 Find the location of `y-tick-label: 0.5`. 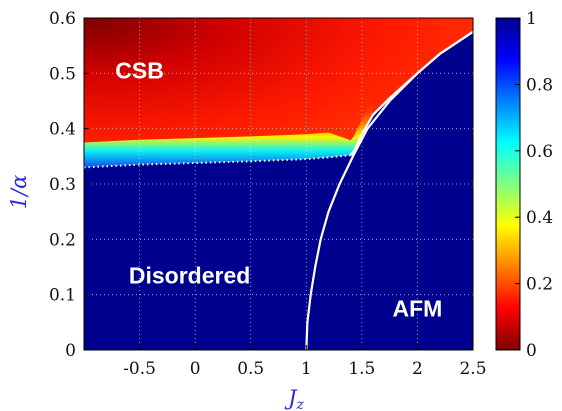

y-tick-label: 0.5 is located at coordinates (62, 74).